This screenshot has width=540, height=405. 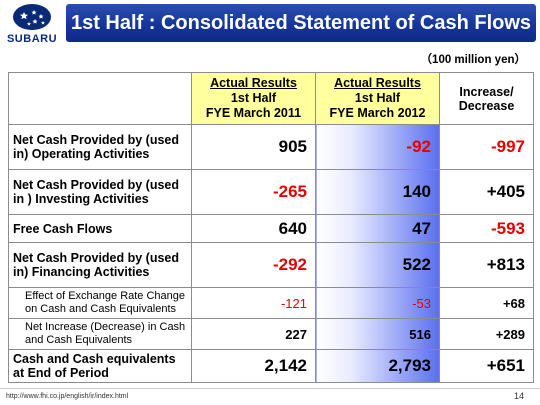 What do you see at coordinates (486, 265) in the screenshot?
I see `value-change: +813` at bounding box center [486, 265].